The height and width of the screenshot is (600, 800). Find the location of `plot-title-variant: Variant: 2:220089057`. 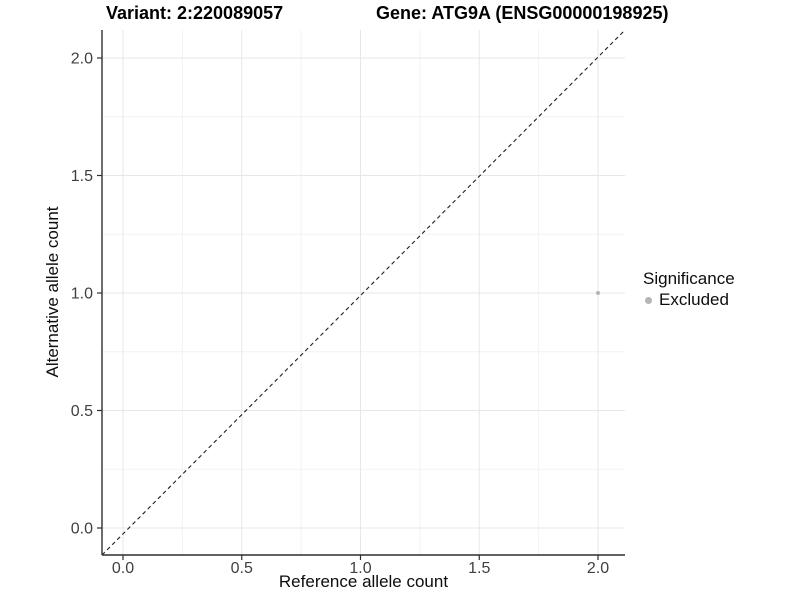

plot-title-variant: Variant: 2:220089057 is located at coordinates (195, 13).